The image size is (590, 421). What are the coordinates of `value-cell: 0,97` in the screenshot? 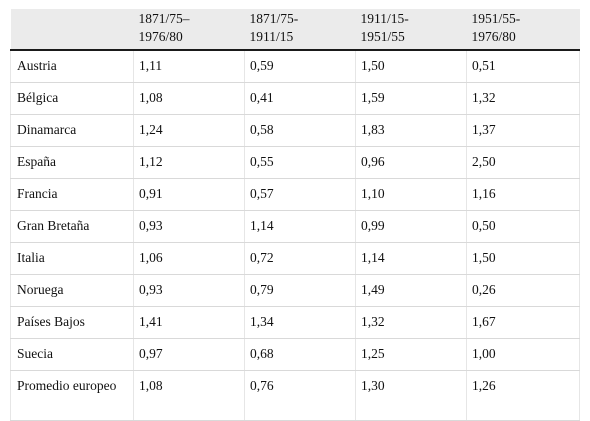 It's located at (189, 354).